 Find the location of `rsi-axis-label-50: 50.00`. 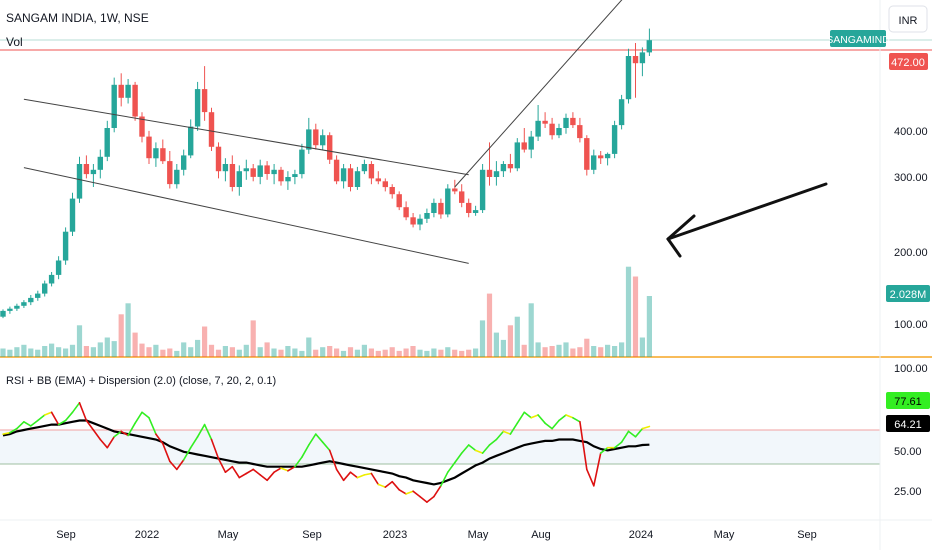

rsi-axis-label-50: 50.00 is located at coordinates (908, 452).